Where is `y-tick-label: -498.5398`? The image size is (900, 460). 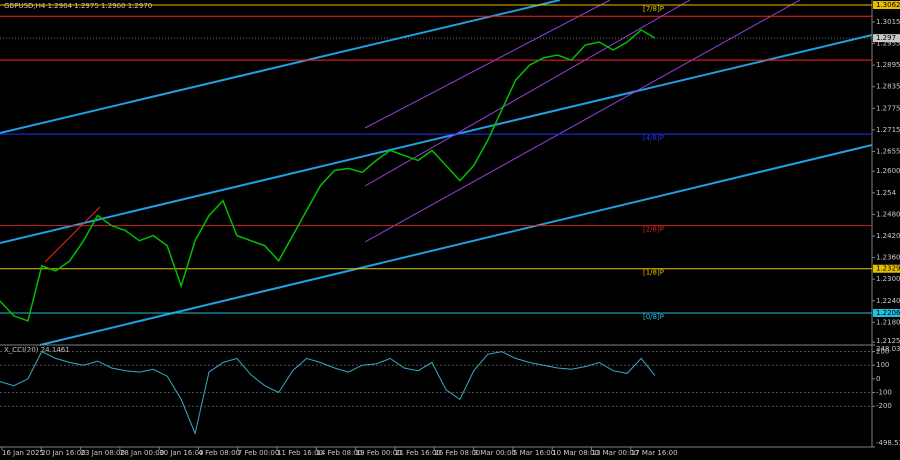
y-tick-label: -498.5398 is located at coordinates (888, 443).